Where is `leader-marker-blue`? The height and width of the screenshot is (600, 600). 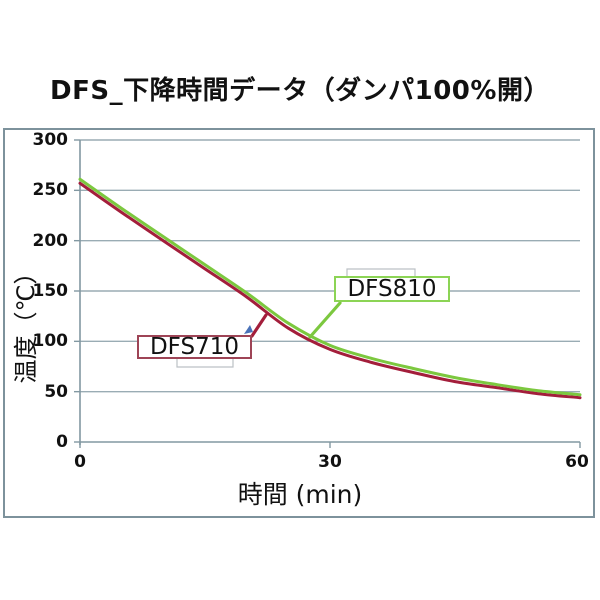 leader-marker-blue is located at coordinates (248, 329).